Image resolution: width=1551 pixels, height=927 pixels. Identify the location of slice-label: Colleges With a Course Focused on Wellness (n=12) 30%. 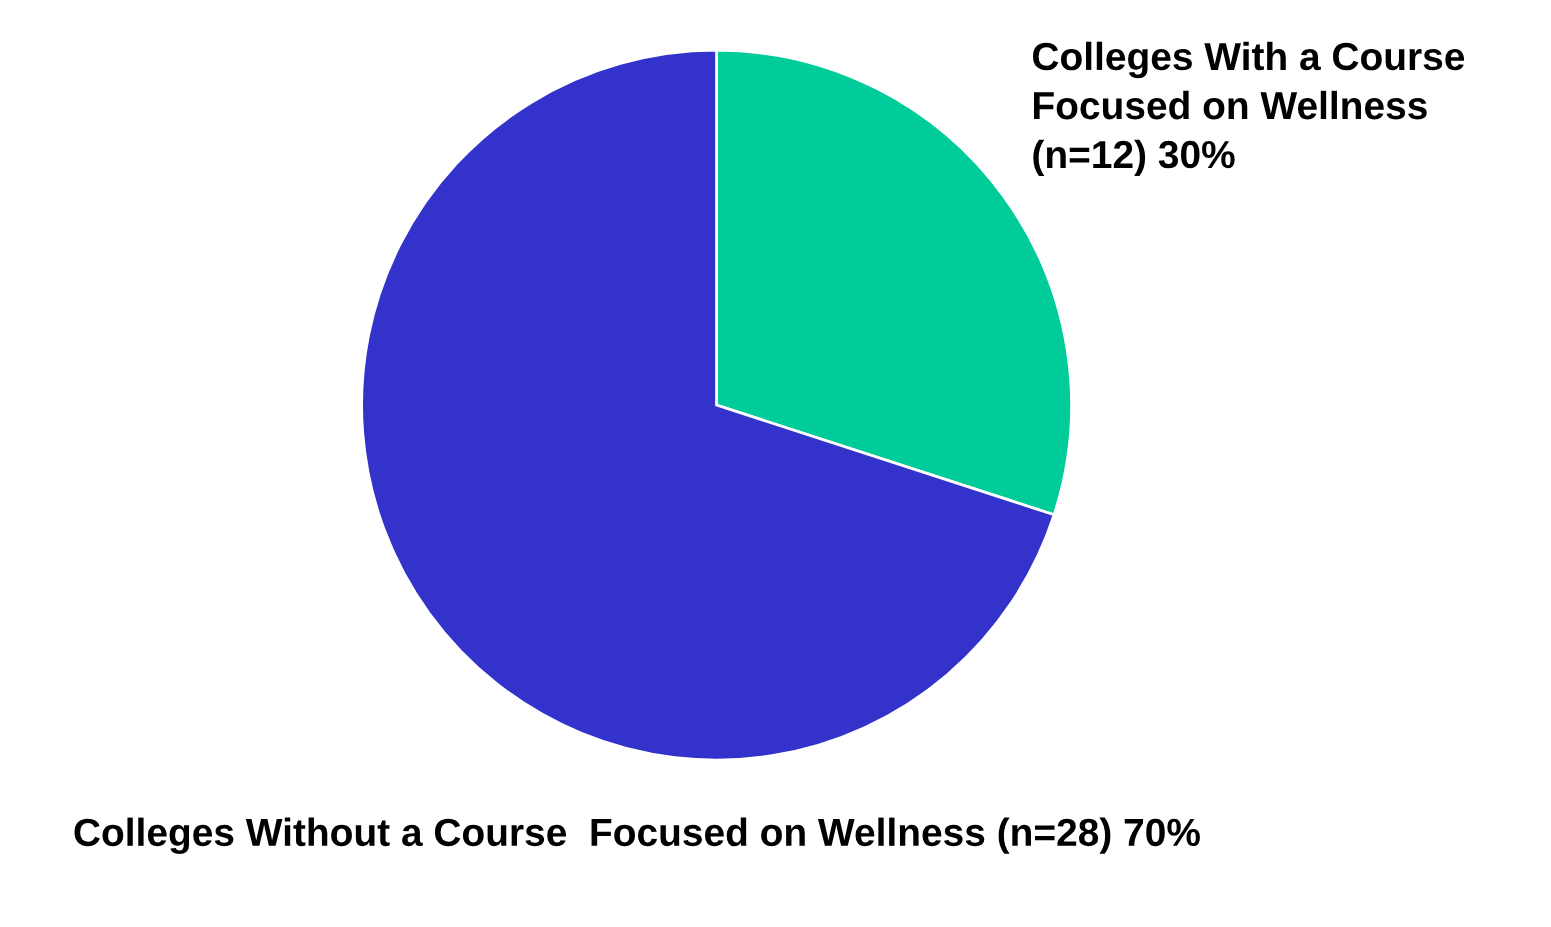
(1249, 108).